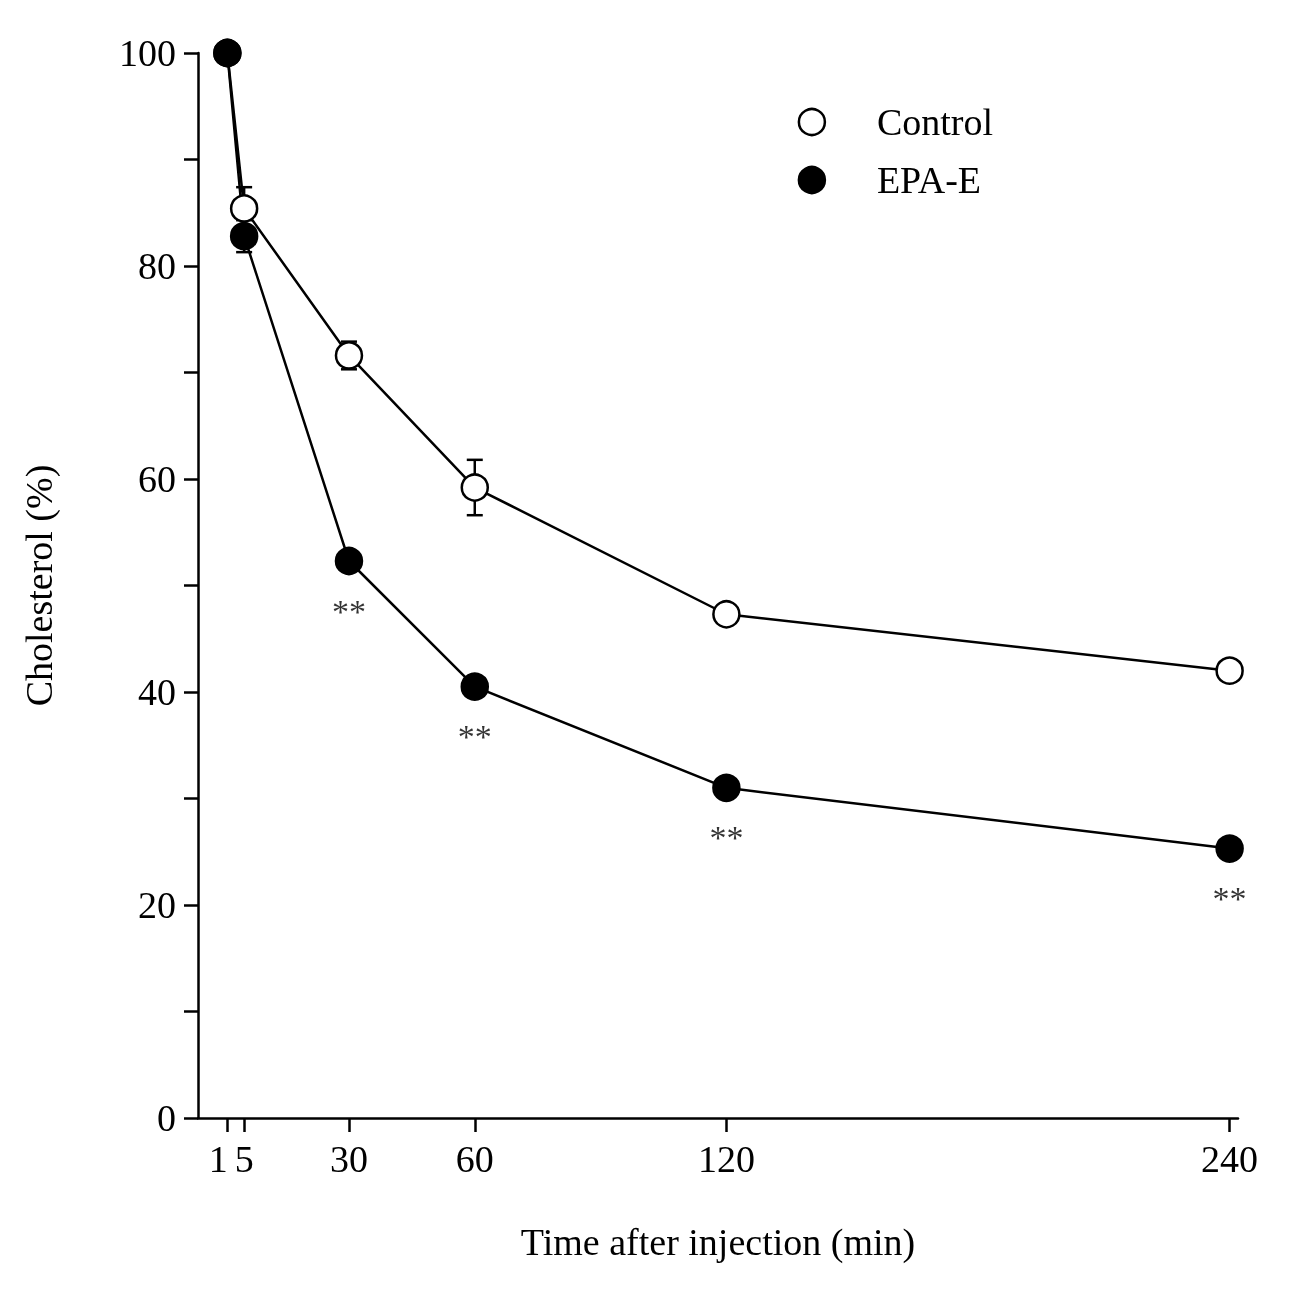  What do you see at coordinates (157, 905) in the screenshot?
I see `y-tick-label: 20` at bounding box center [157, 905].